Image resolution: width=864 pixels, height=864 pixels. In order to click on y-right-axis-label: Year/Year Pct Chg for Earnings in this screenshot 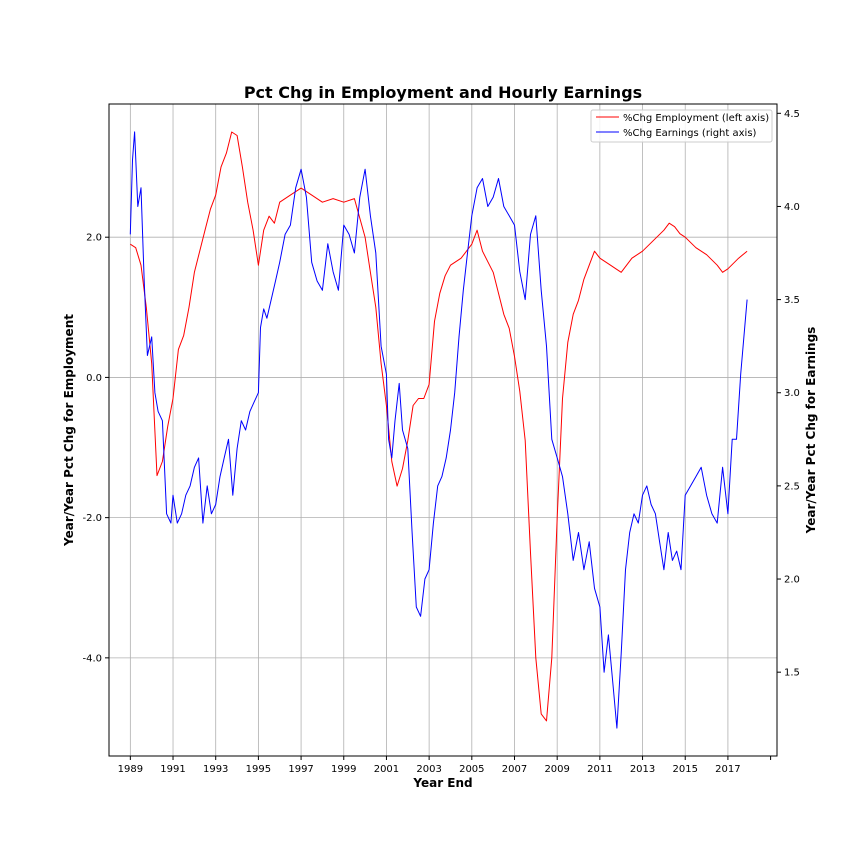, I will do `click(811, 431)`.